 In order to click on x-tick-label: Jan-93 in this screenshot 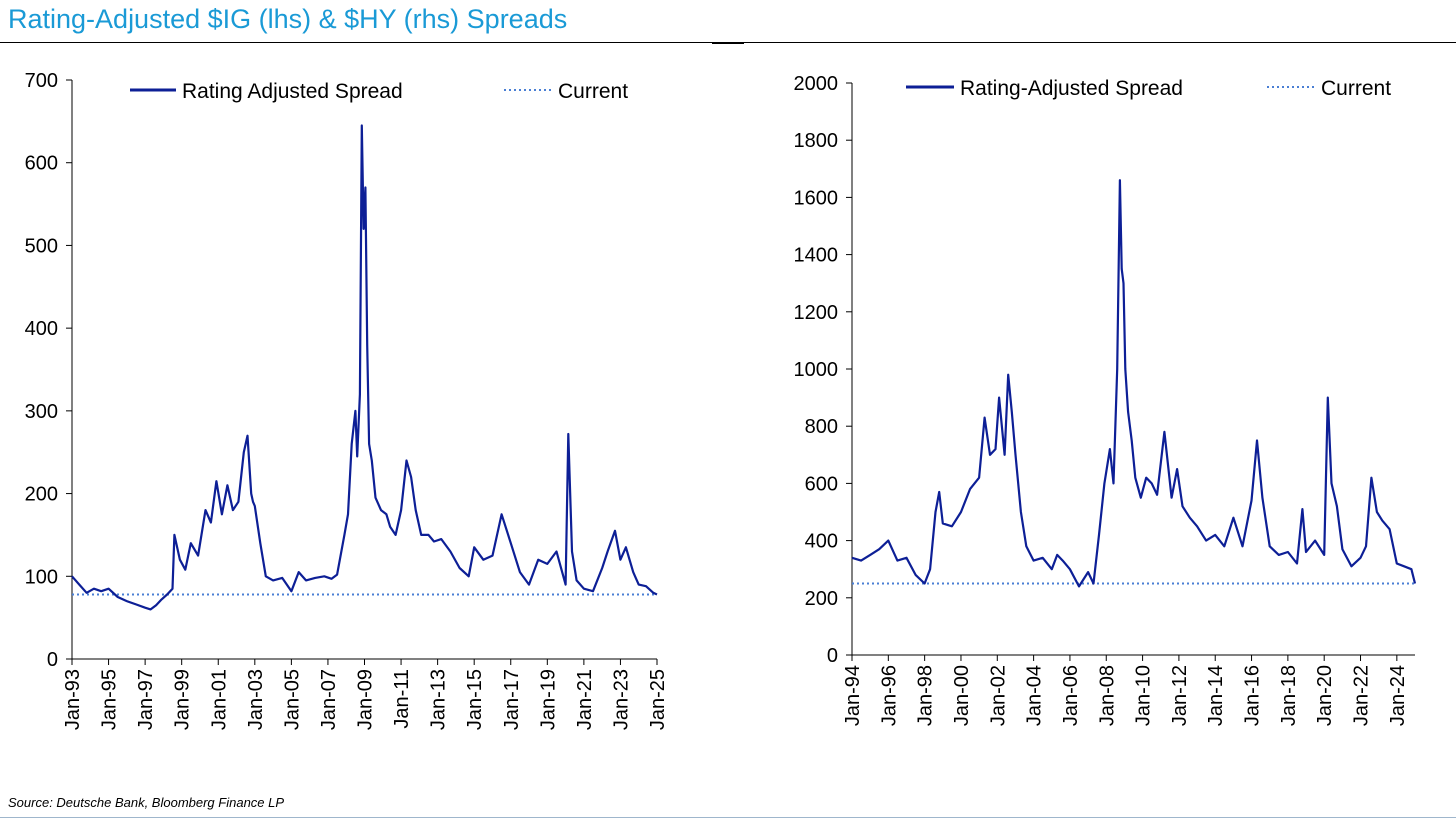, I will do `click(73, 699)`.